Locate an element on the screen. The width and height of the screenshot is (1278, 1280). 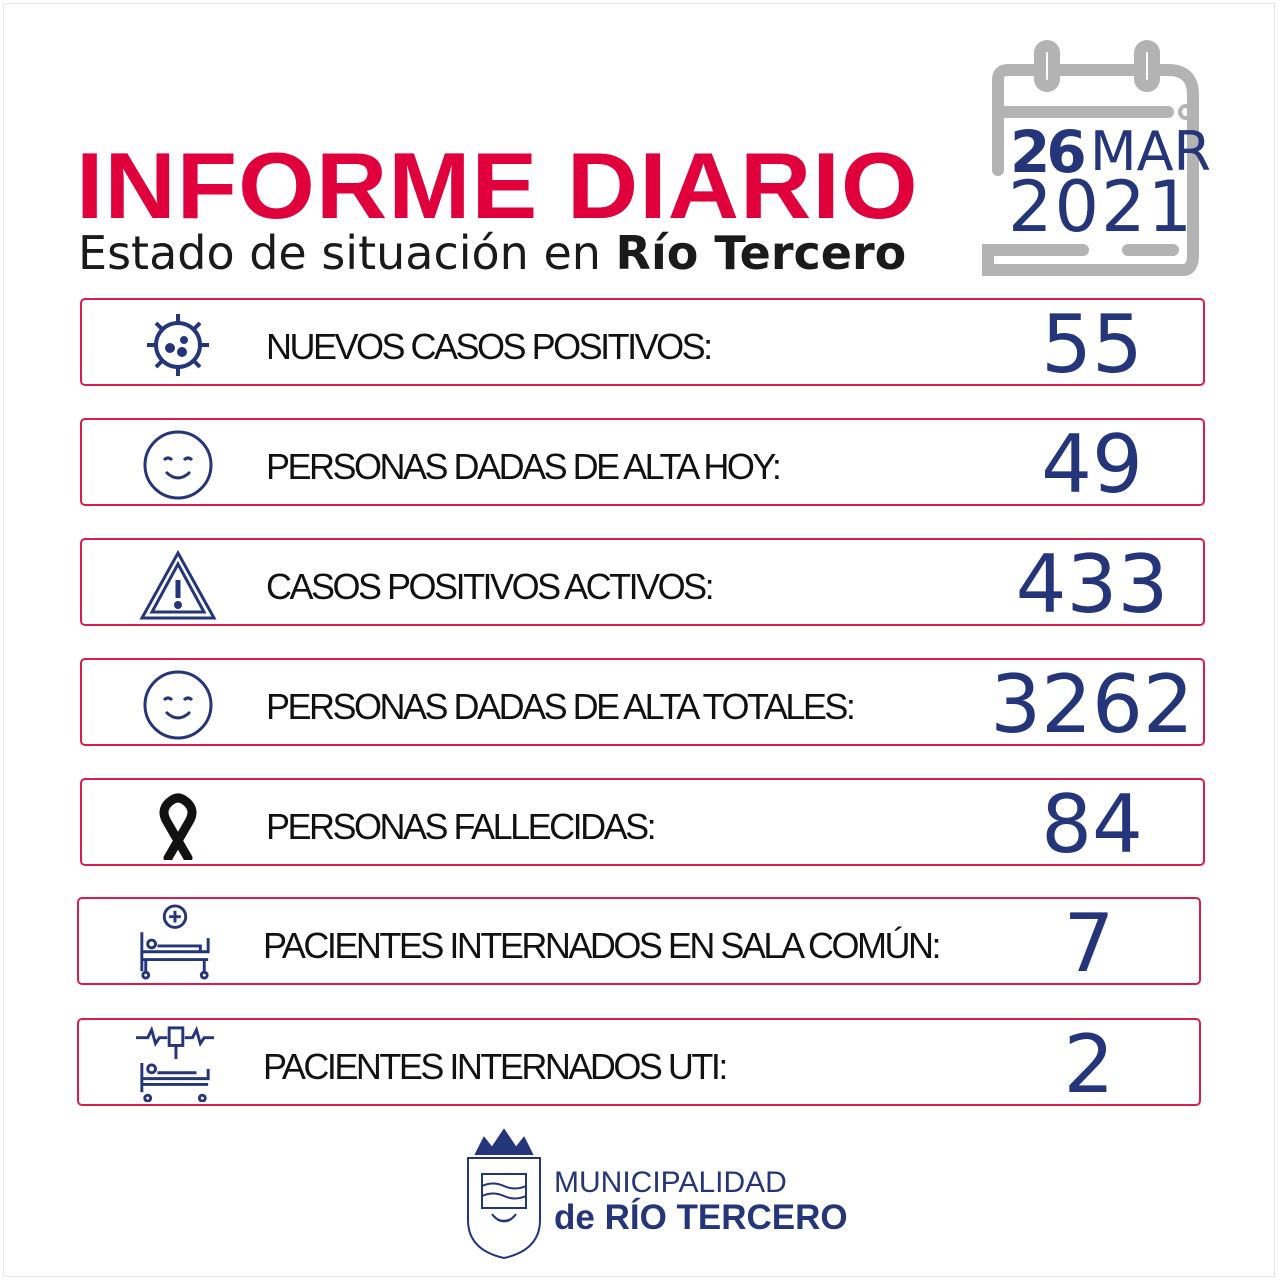
stat-row-discharged-today: PERSONAS DADAS DE ALTA HOY: 49 is located at coordinates (642, 464).